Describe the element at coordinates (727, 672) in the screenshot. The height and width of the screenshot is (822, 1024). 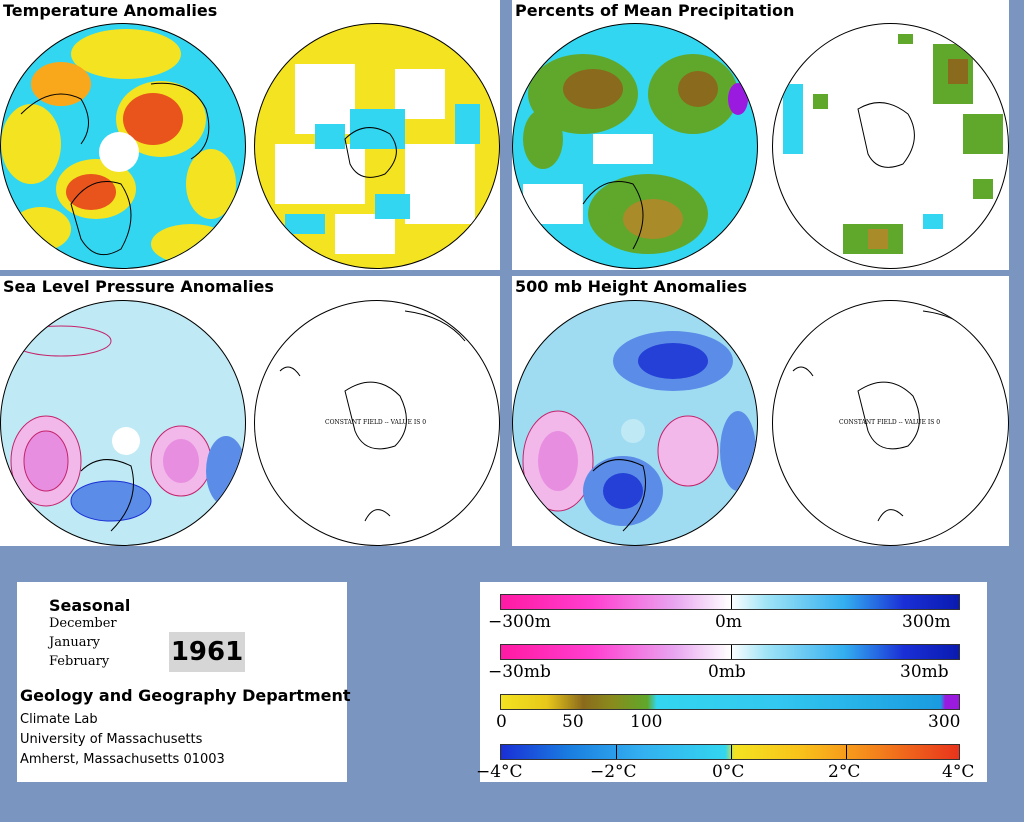
I see `pressure-label-mid: 0mb` at that location.